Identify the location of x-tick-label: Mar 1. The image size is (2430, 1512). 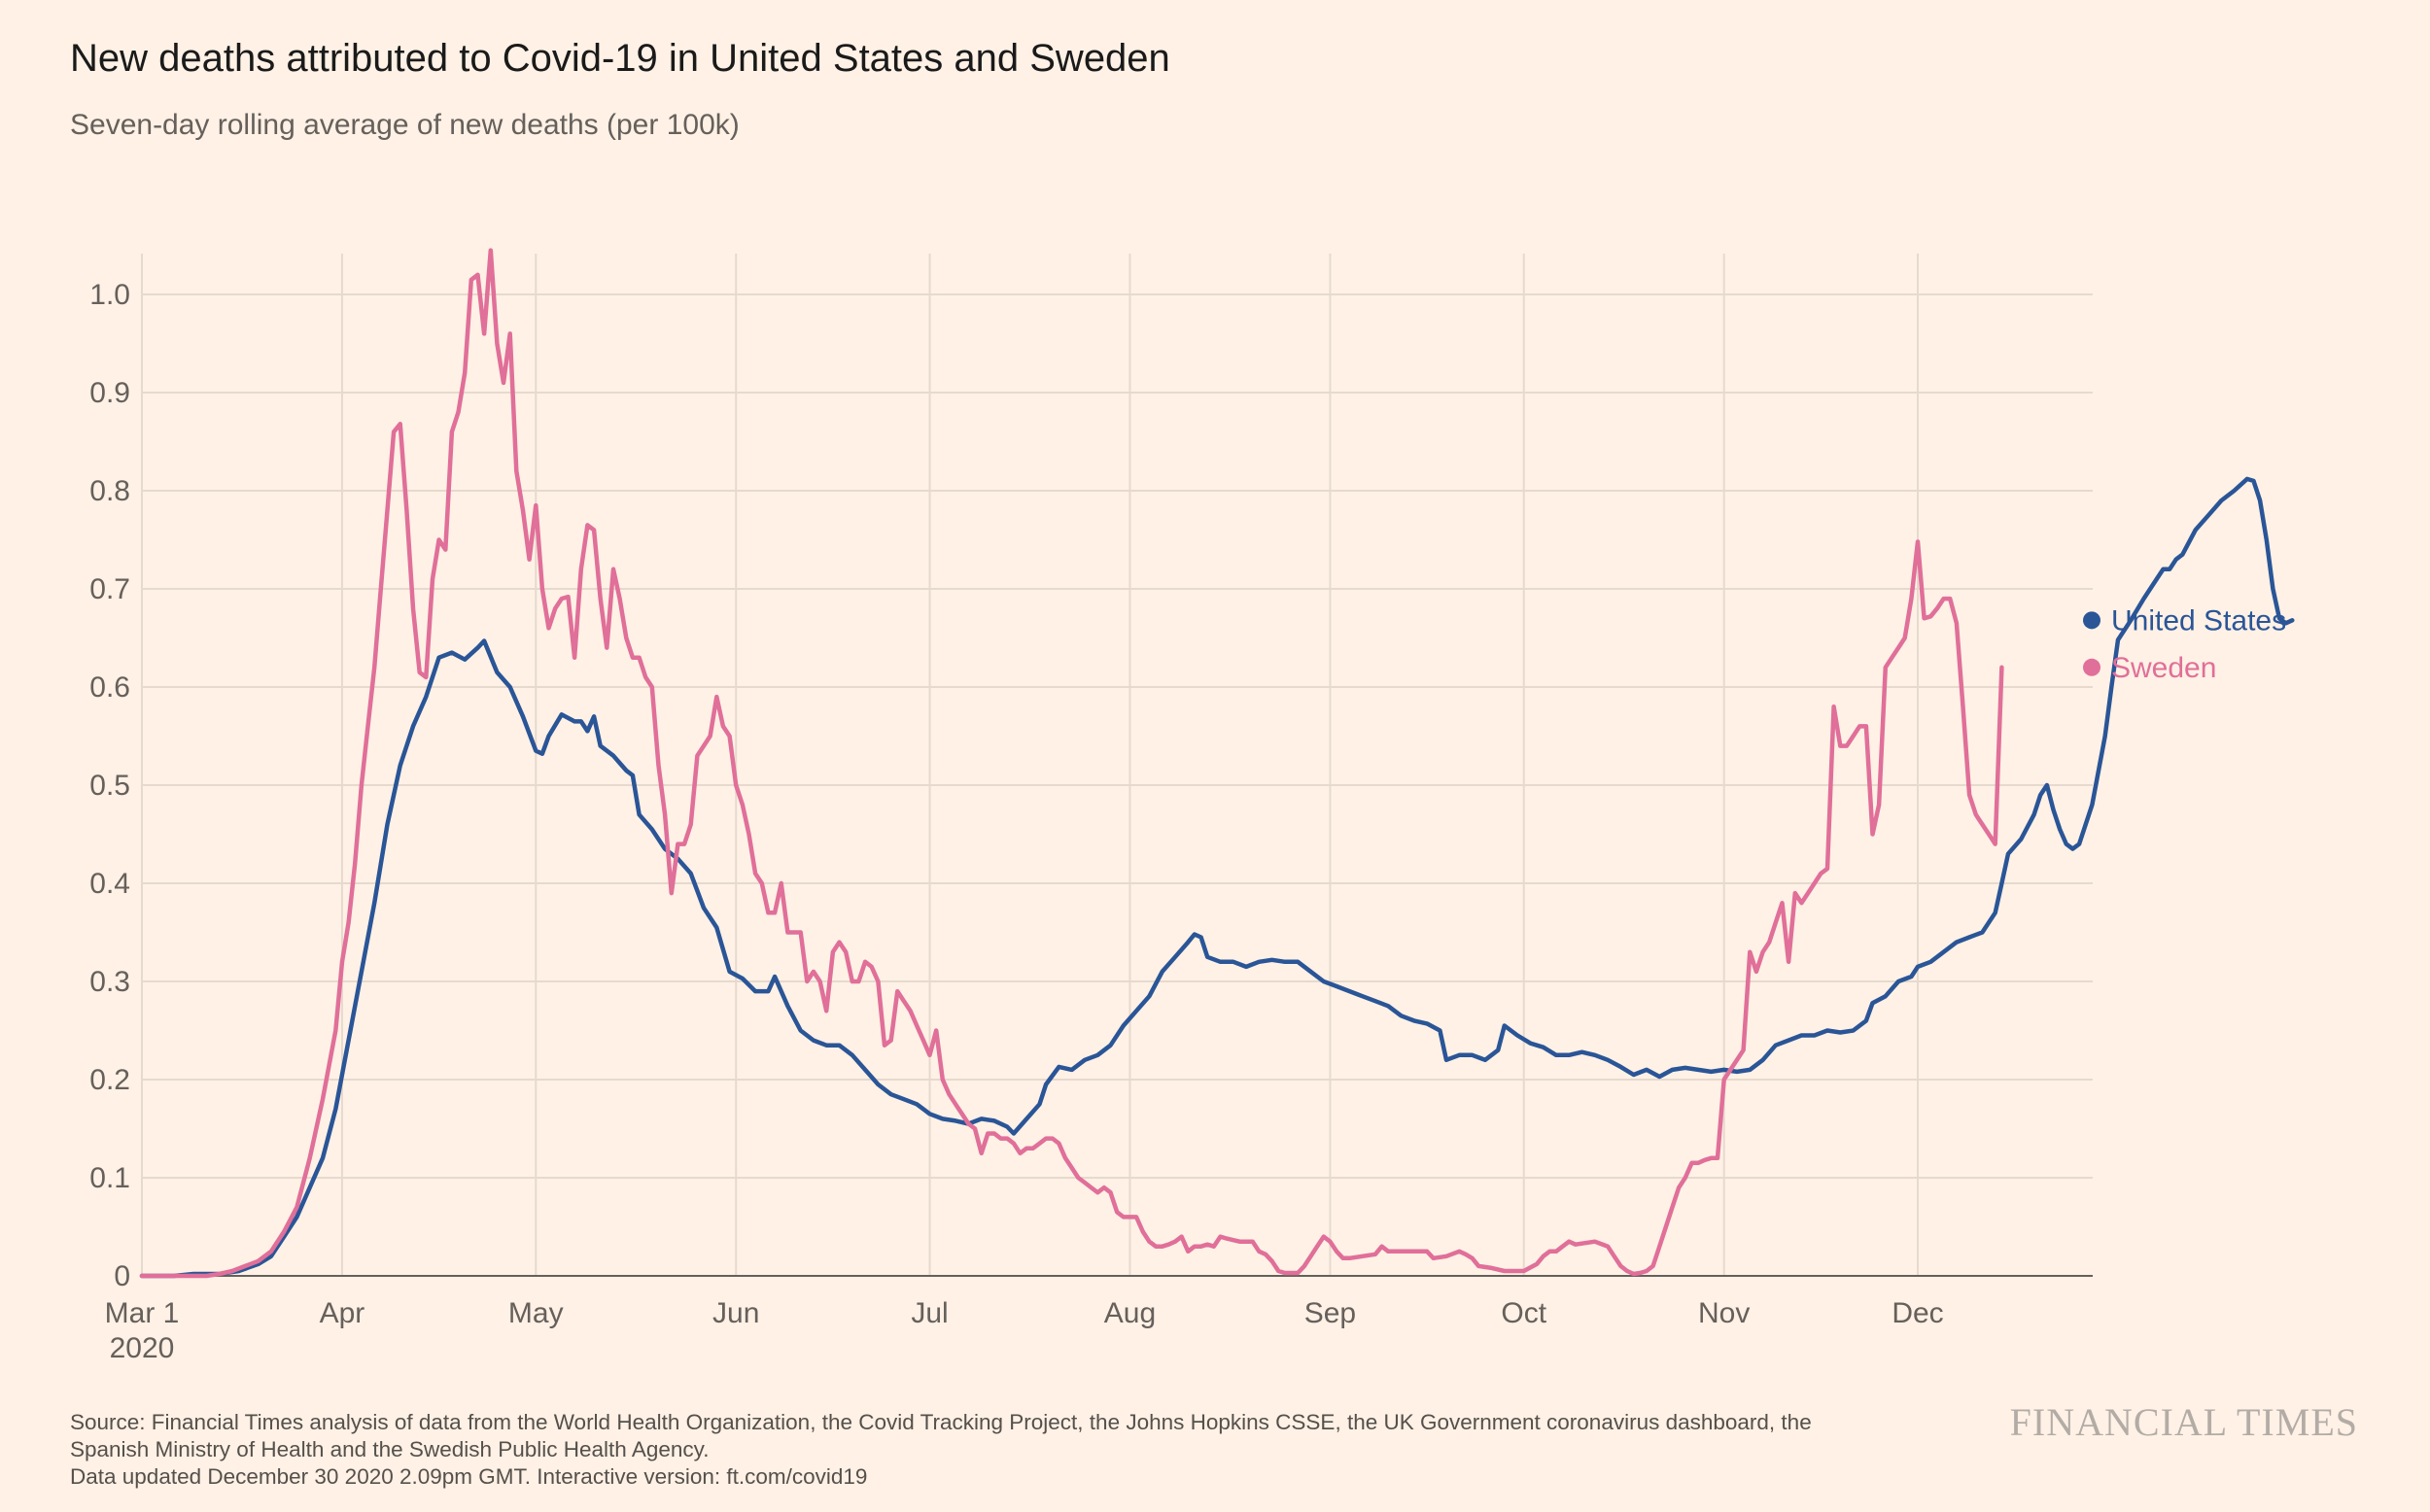
(142, 1313).